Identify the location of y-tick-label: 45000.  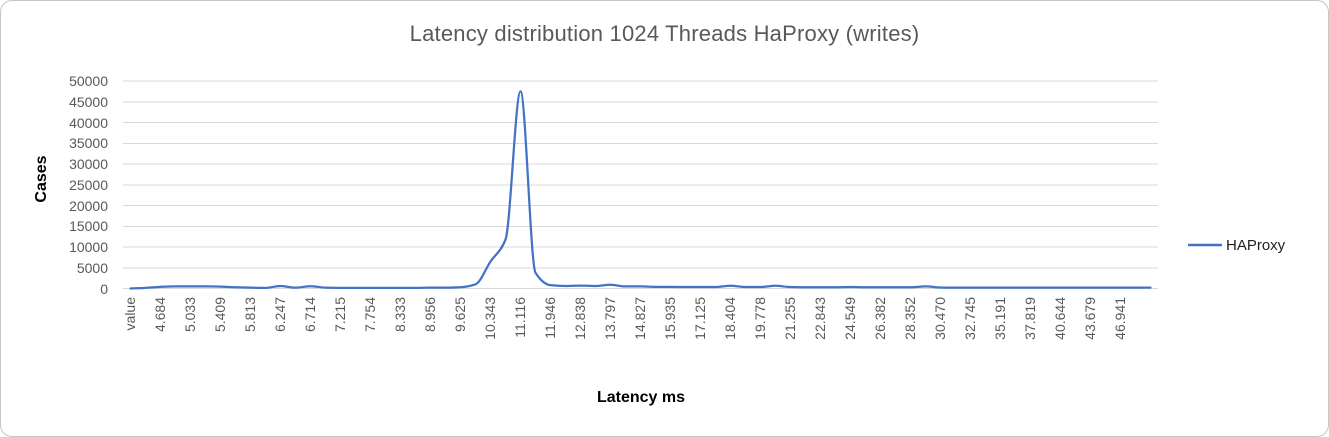
(88, 101).